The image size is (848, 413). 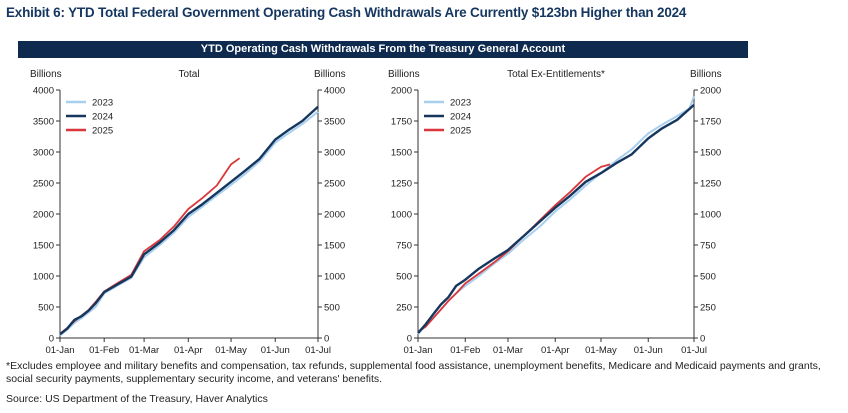 What do you see at coordinates (51, 339) in the screenshot?
I see `chart-1-ytick-label-left: 0` at bounding box center [51, 339].